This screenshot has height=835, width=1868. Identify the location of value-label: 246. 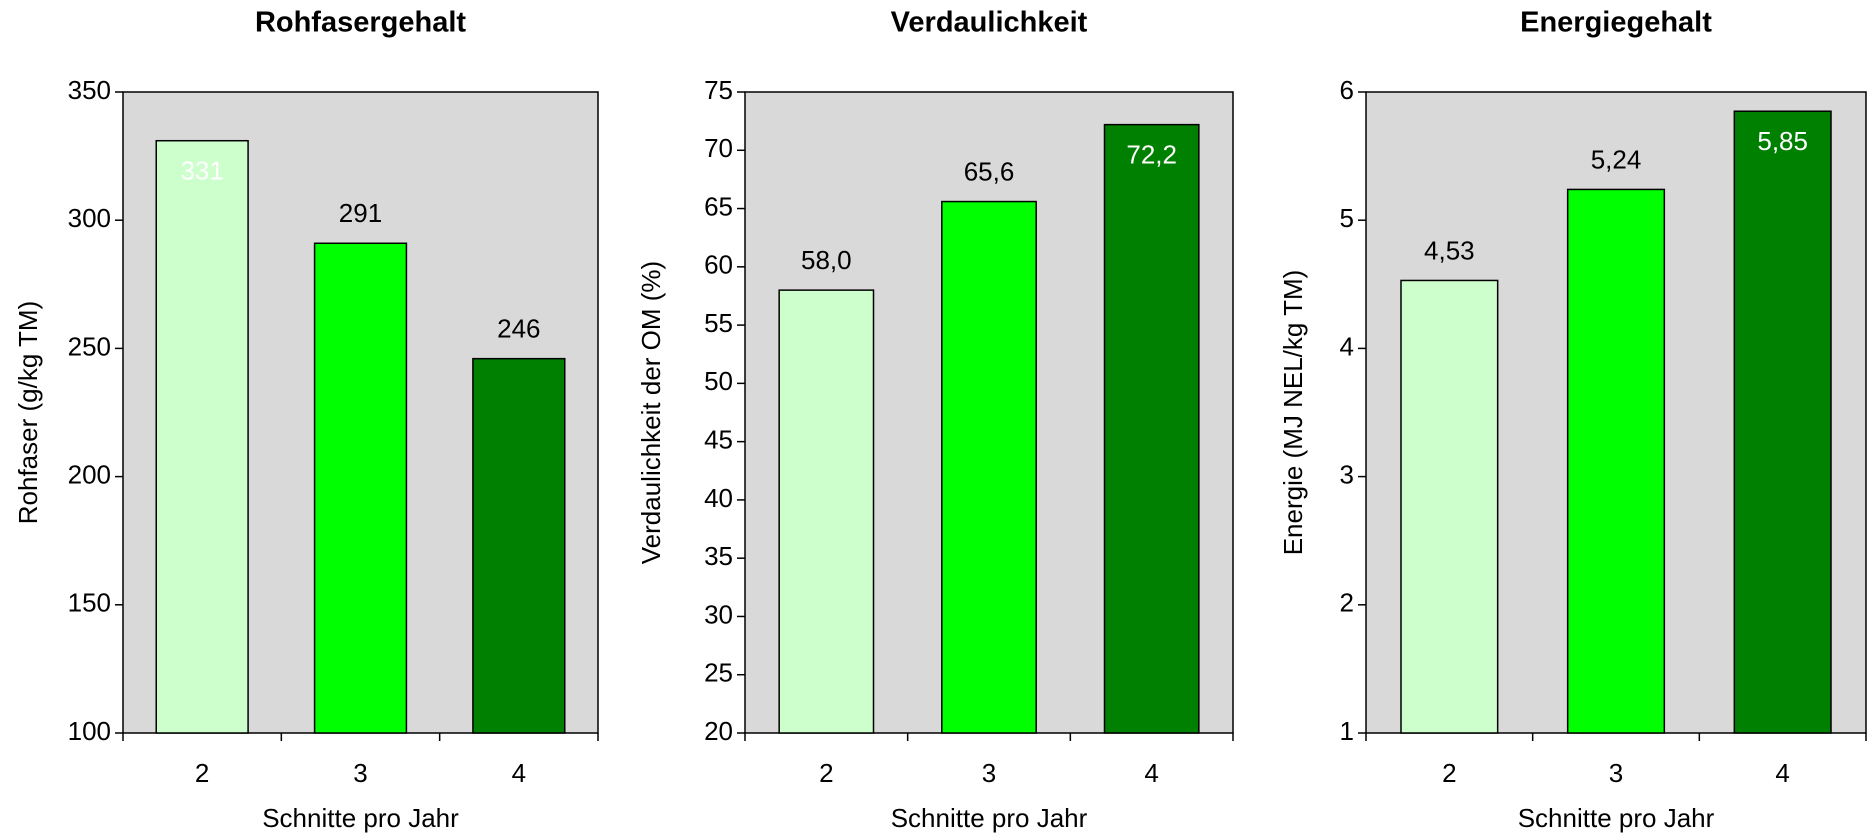
(518, 329).